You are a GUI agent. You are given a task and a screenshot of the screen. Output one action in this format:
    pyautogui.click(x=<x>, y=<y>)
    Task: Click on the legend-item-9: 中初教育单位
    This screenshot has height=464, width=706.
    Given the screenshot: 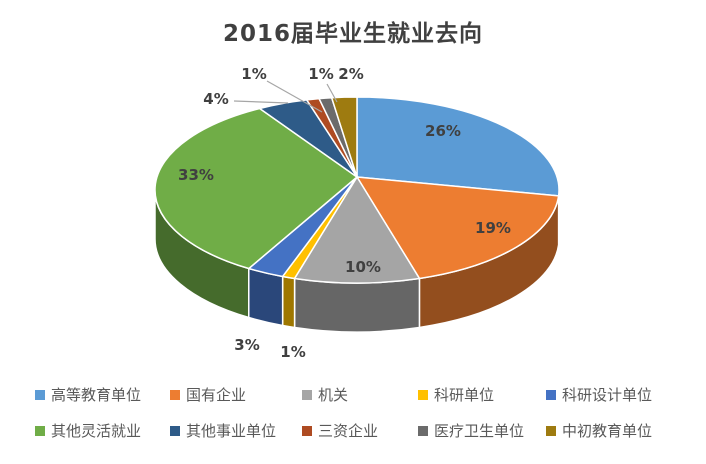 What is the action you would take?
    pyautogui.click(x=620, y=430)
    